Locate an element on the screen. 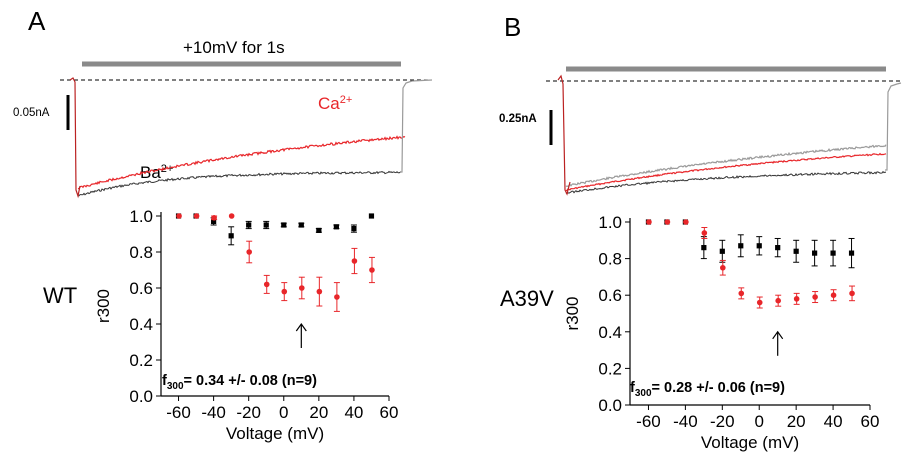  grey-current-trace-b is located at coordinates (726, 166).